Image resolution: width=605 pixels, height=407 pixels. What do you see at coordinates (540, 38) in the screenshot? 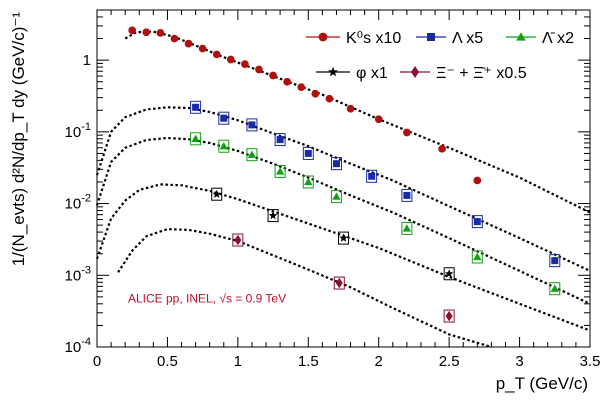
I see `legend-entry: Λ̄ x2` at bounding box center [540, 38].